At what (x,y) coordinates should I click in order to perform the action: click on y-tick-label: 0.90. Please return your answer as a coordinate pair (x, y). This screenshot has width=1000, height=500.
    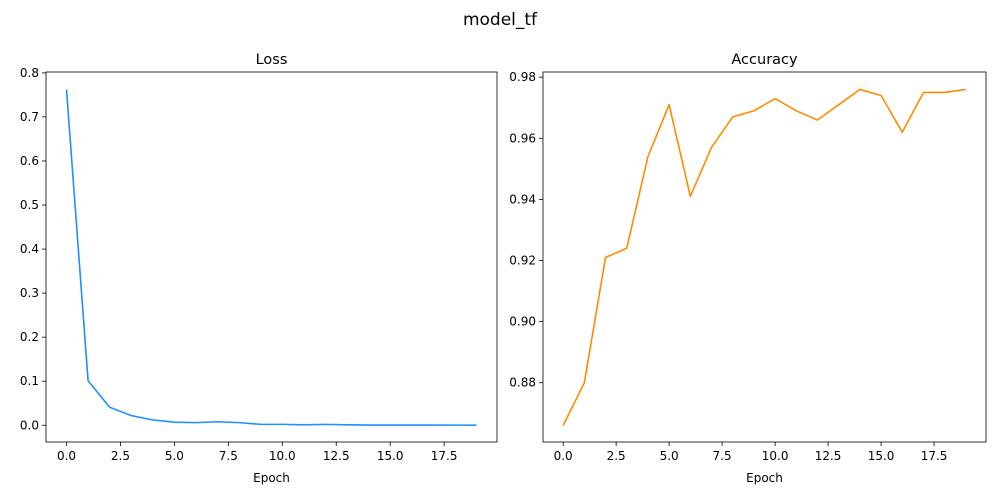
    Looking at the image, I should click on (522, 322).